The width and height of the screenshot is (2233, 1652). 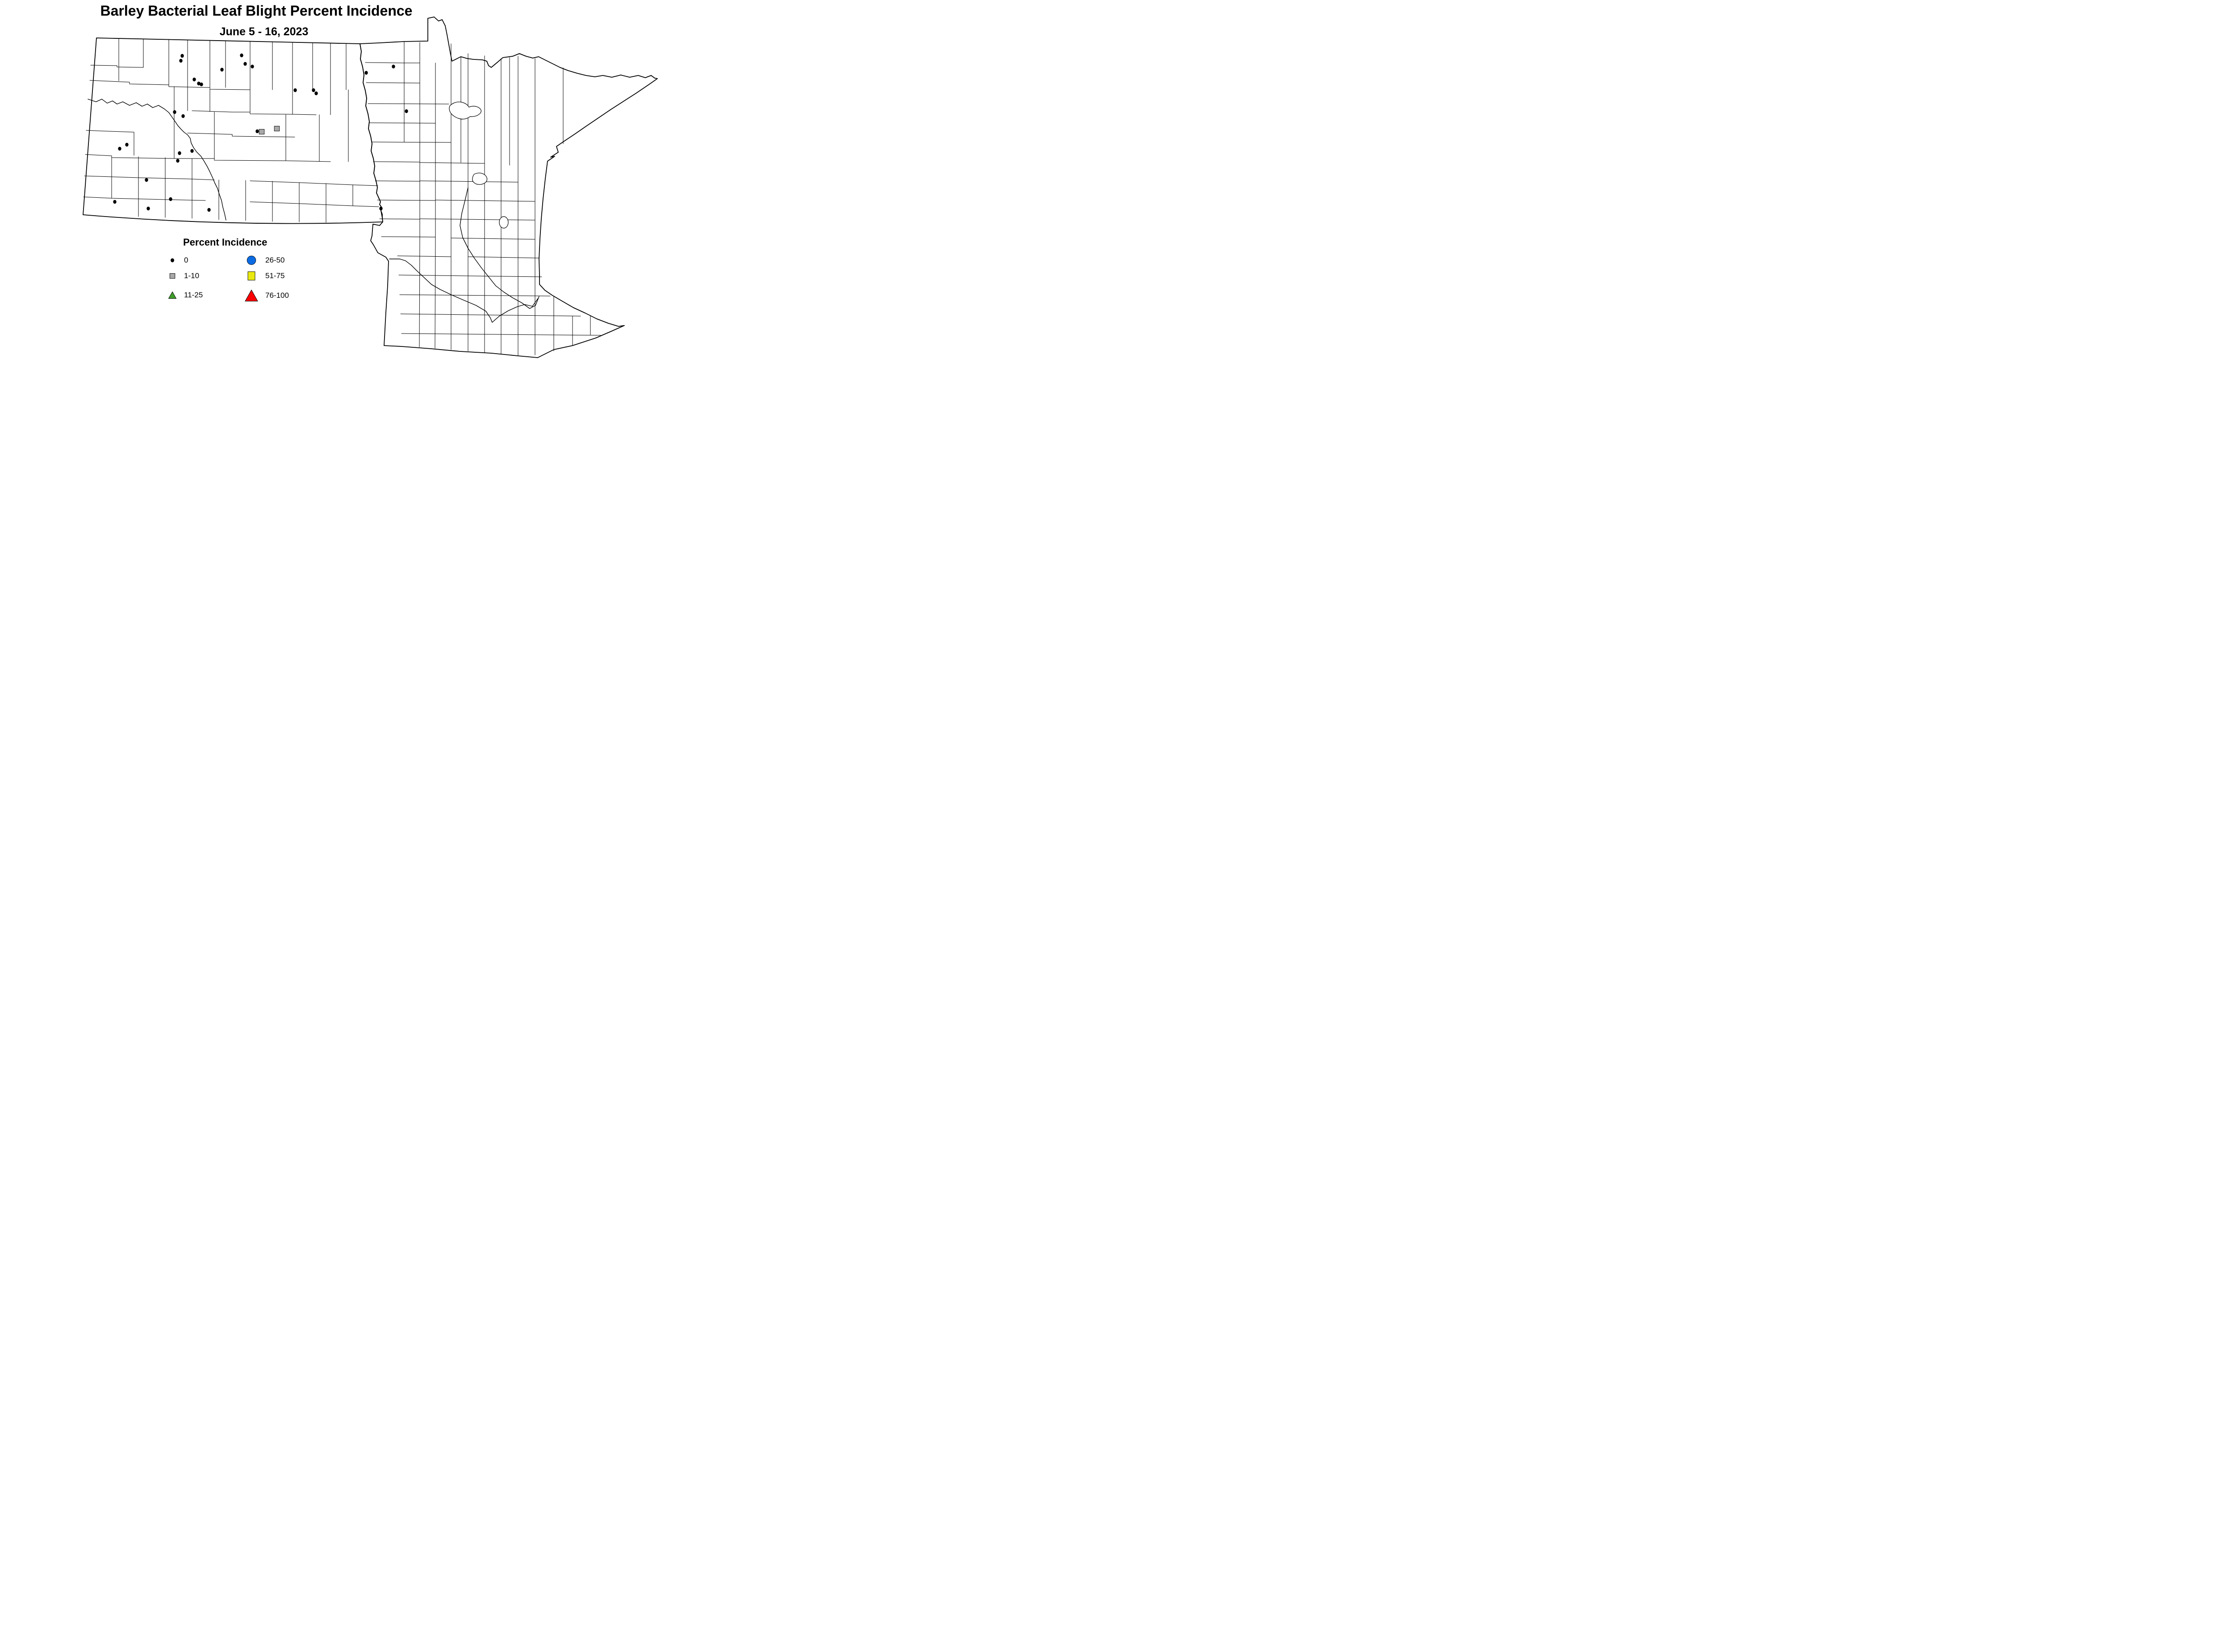 What do you see at coordinates (263, 260) in the screenshot?
I see `legend-item-26-50: 26-50` at bounding box center [263, 260].